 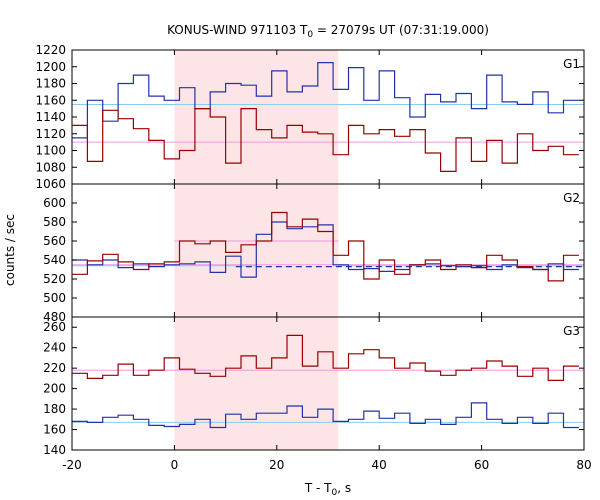 I want to click on x-tick-label: 0, so click(x=175, y=465).